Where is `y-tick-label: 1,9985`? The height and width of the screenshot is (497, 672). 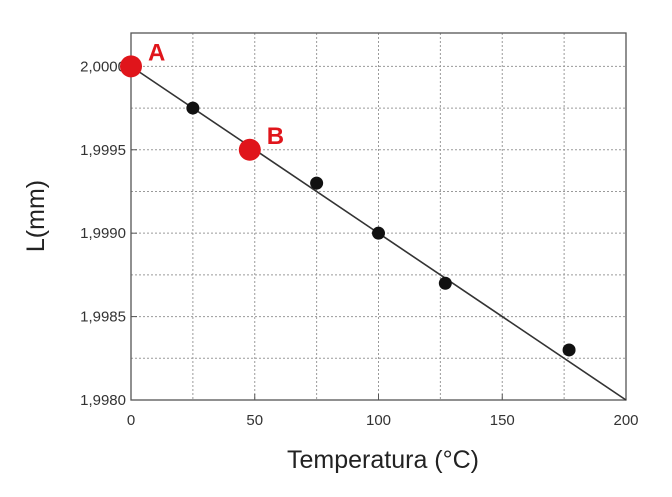 y-tick-label: 1,9985 is located at coordinates (103, 317).